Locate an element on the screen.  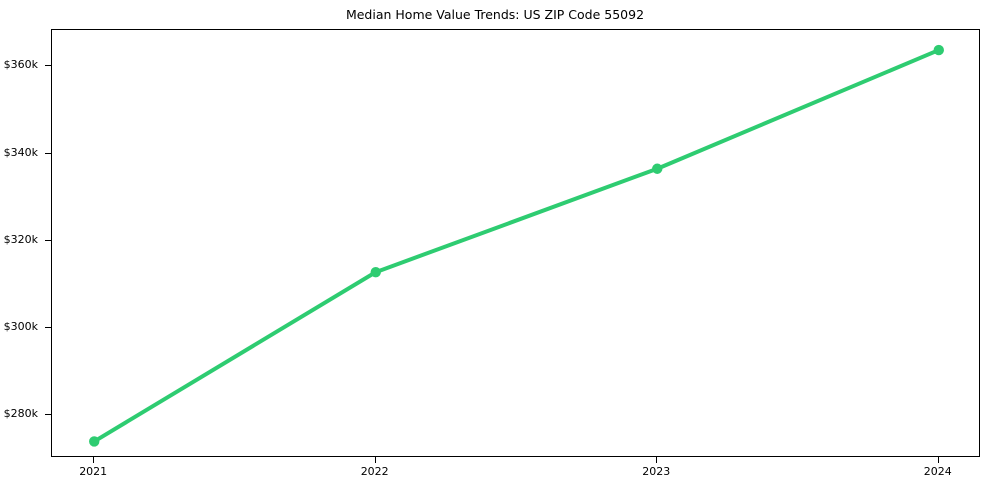
y-axis-tick-label: $300k is located at coordinates (20, 326).